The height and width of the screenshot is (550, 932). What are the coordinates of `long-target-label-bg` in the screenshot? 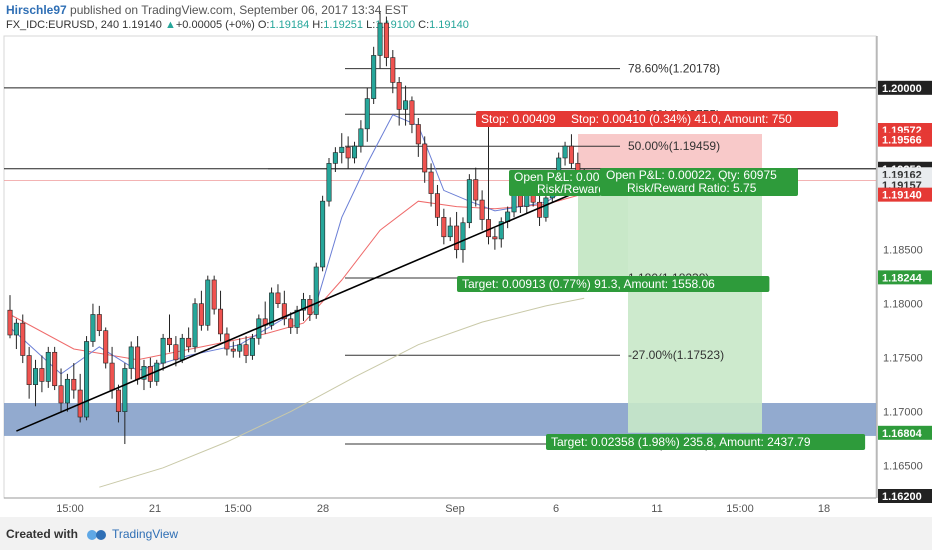 It's located at (706, 442).